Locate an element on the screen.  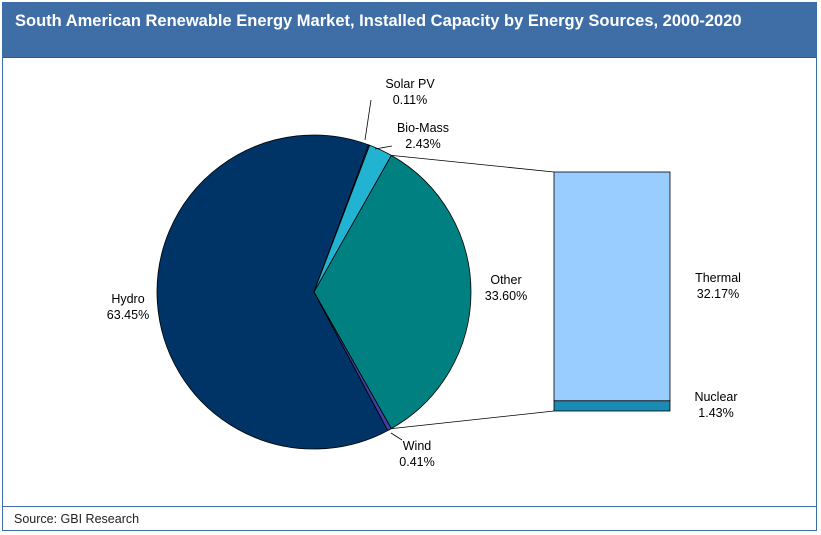
value-label-wind: 0.41% is located at coordinates (416, 462).